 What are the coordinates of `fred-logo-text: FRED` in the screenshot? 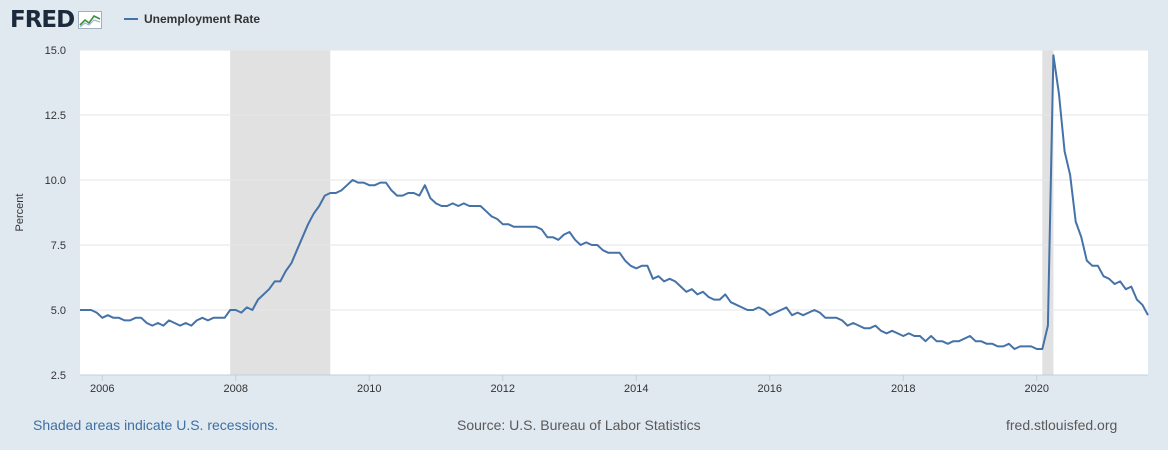 It's located at (42, 20).